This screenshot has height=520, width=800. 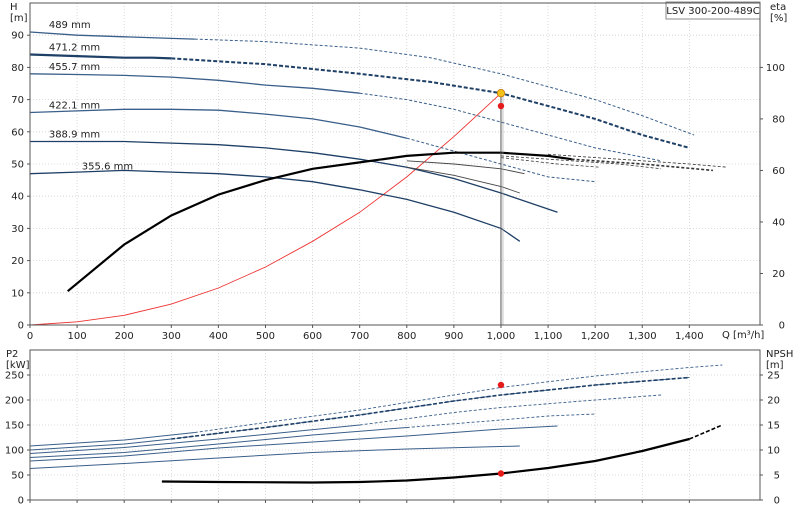 What do you see at coordinates (17, 293) in the screenshot?
I see `head-tick-label: 10` at bounding box center [17, 293].